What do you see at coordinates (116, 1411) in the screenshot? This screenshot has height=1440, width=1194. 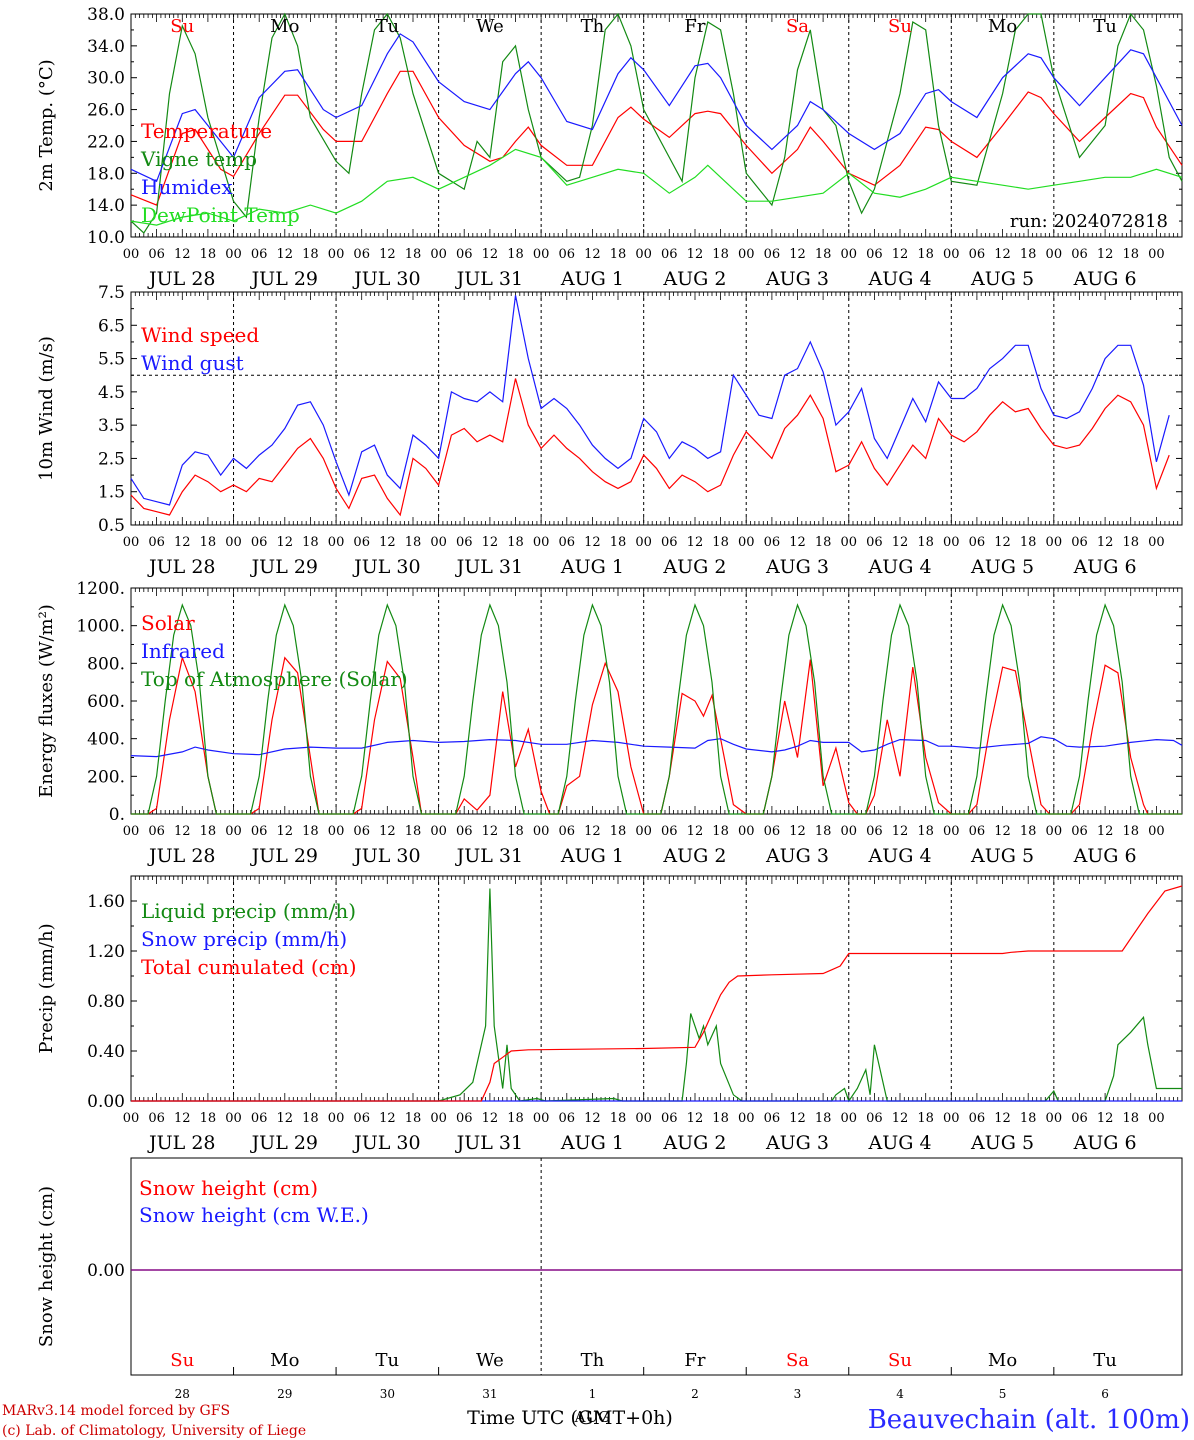 I see `footer-model-line: MARv3.14 model forced by GFS` at bounding box center [116, 1411].